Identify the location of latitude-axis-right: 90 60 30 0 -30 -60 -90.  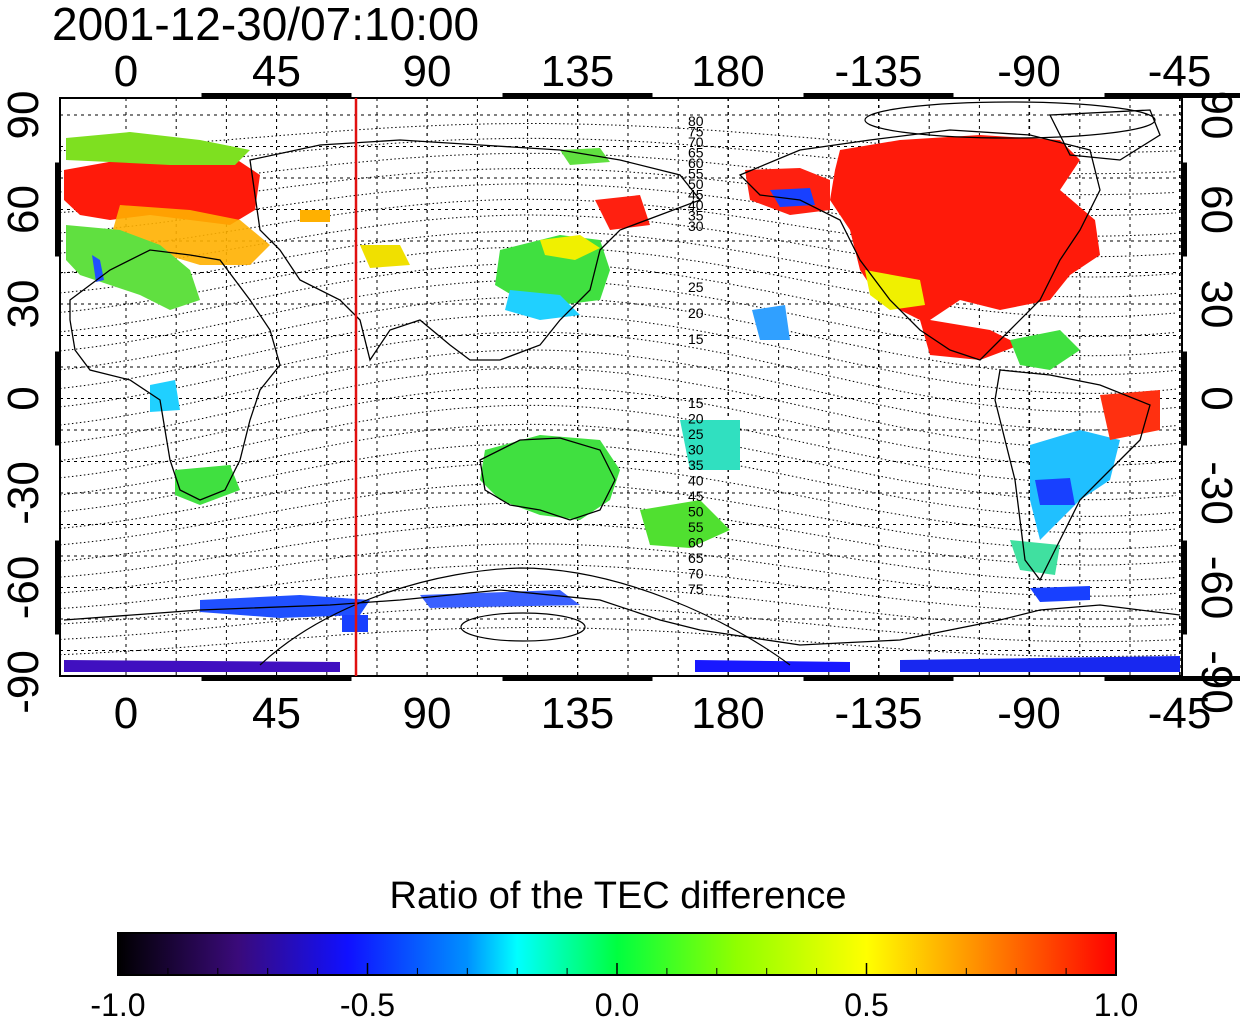
(1216, 402).